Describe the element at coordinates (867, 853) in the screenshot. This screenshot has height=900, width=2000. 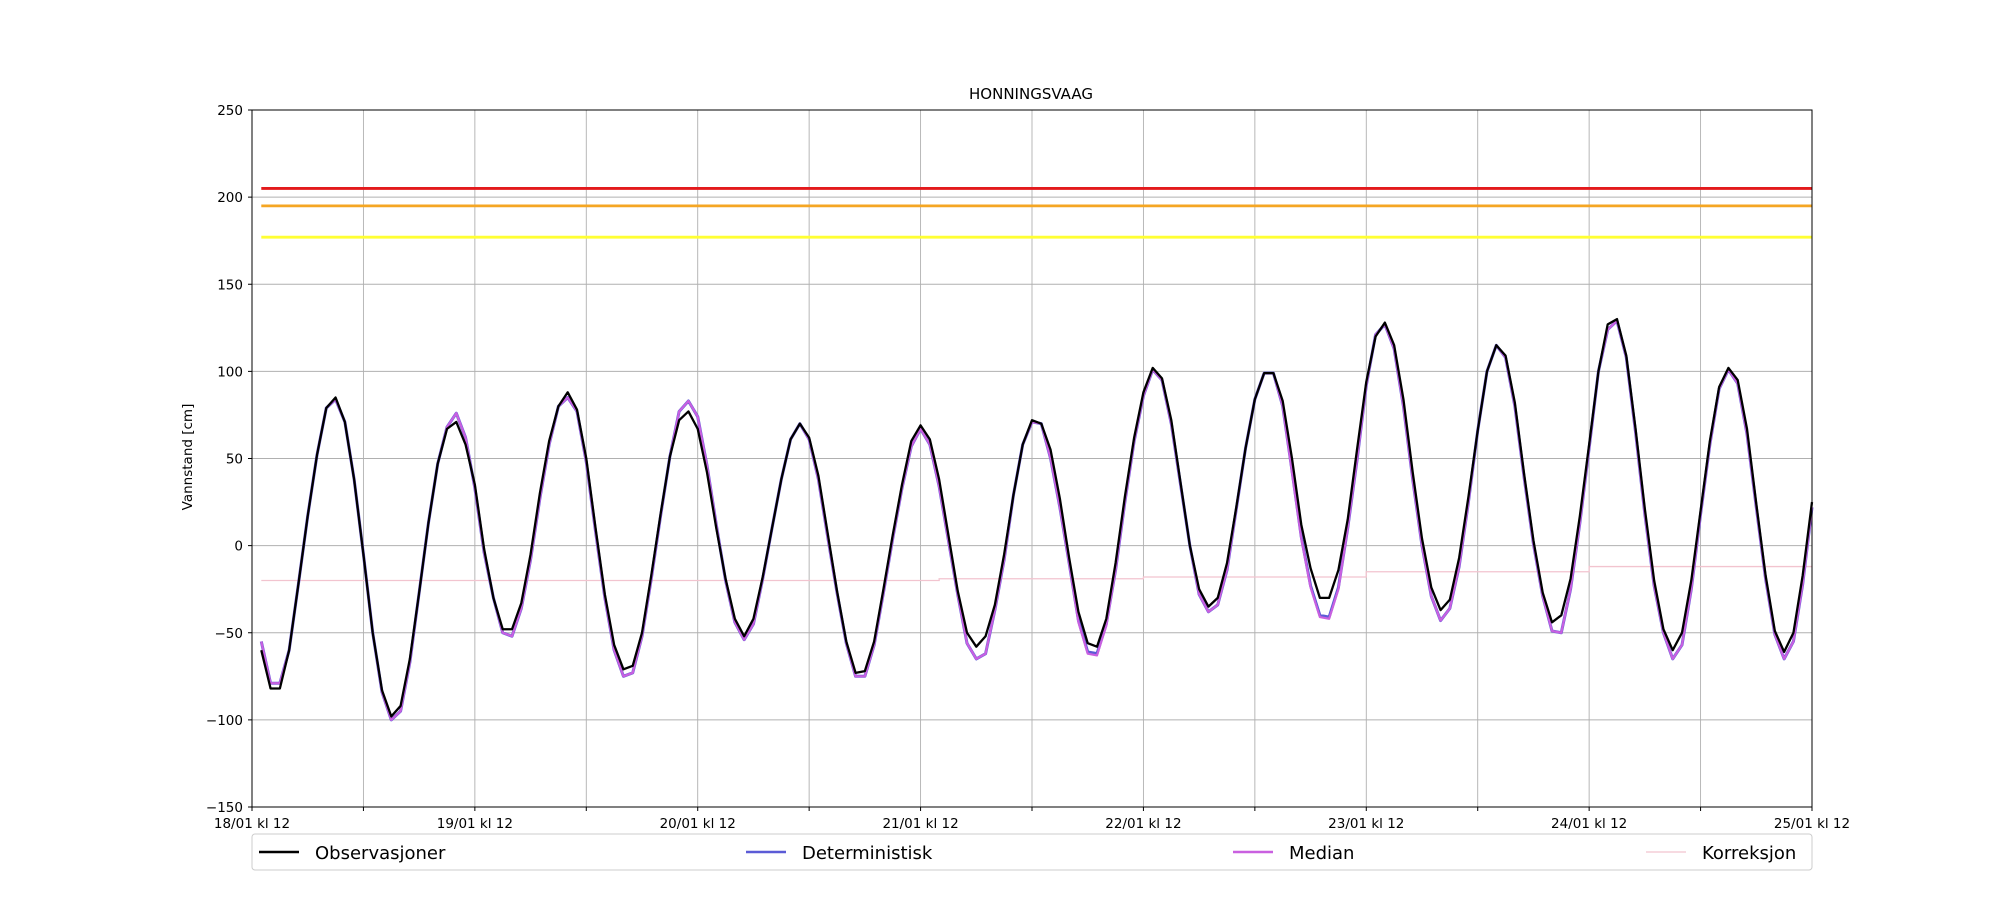
I see `legend-label: Deterministisk` at that location.